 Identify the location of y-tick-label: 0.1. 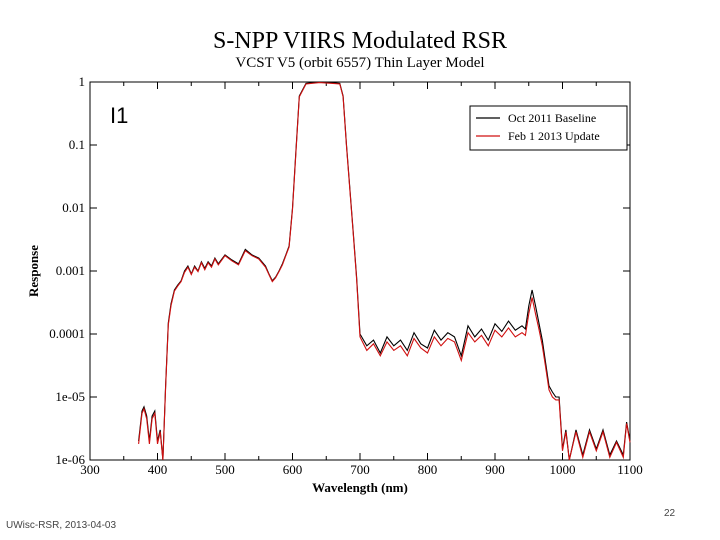
(77, 144).